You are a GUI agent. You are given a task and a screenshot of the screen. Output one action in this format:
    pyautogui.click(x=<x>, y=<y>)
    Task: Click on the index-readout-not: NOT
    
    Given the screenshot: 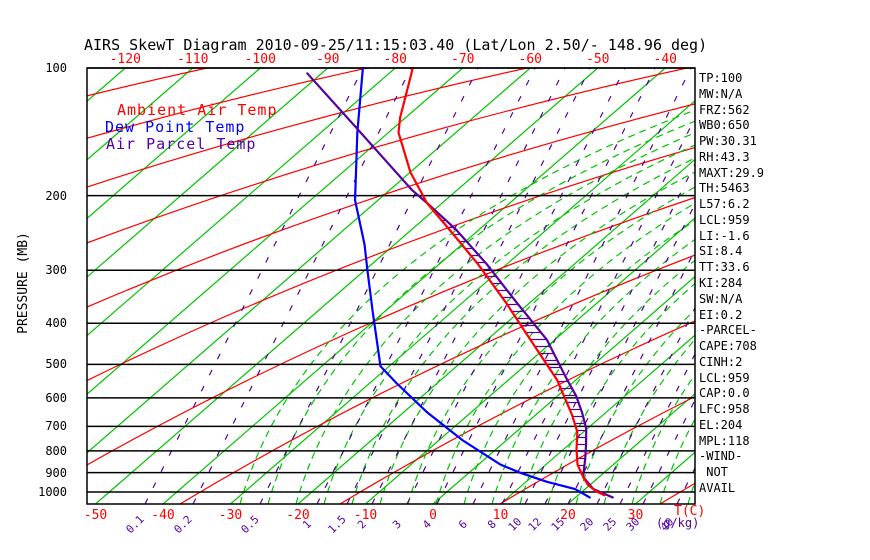 What is the action you would take?
    pyautogui.click(x=713, y=472)
    